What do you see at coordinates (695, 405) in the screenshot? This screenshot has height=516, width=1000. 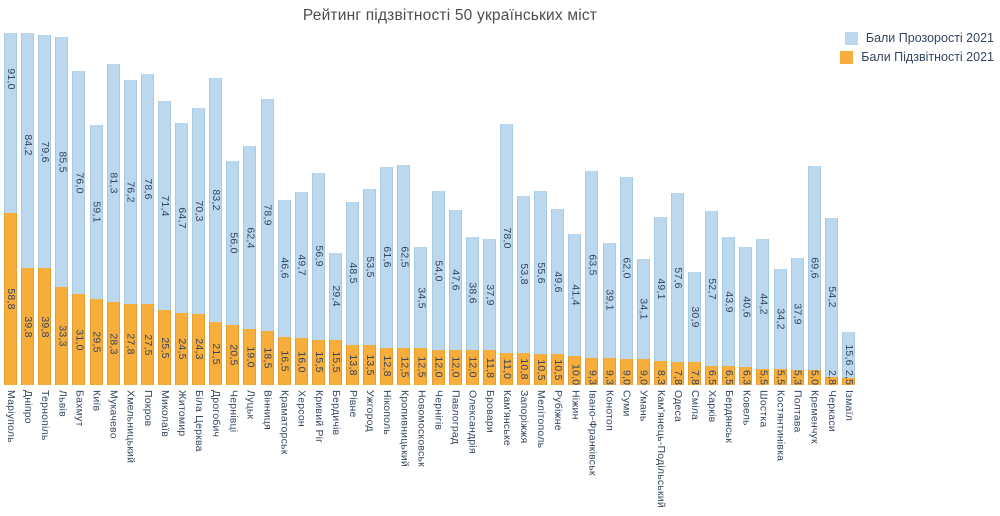 I see `city-label: Сміла` at bounding box center [695, 405].